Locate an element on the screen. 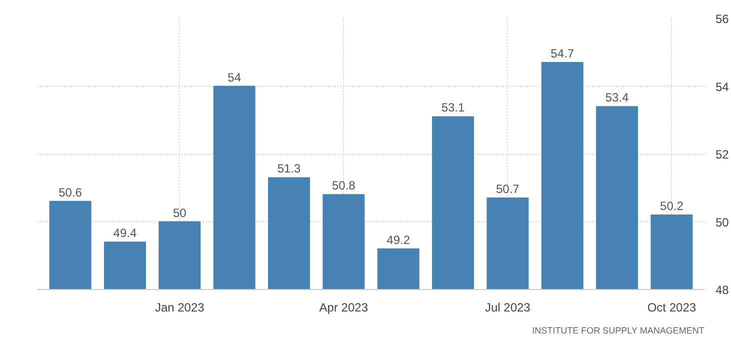  text: INSTITUTE FOR SUPPLY MANAGEMENT is located at coordinates (618, 331).